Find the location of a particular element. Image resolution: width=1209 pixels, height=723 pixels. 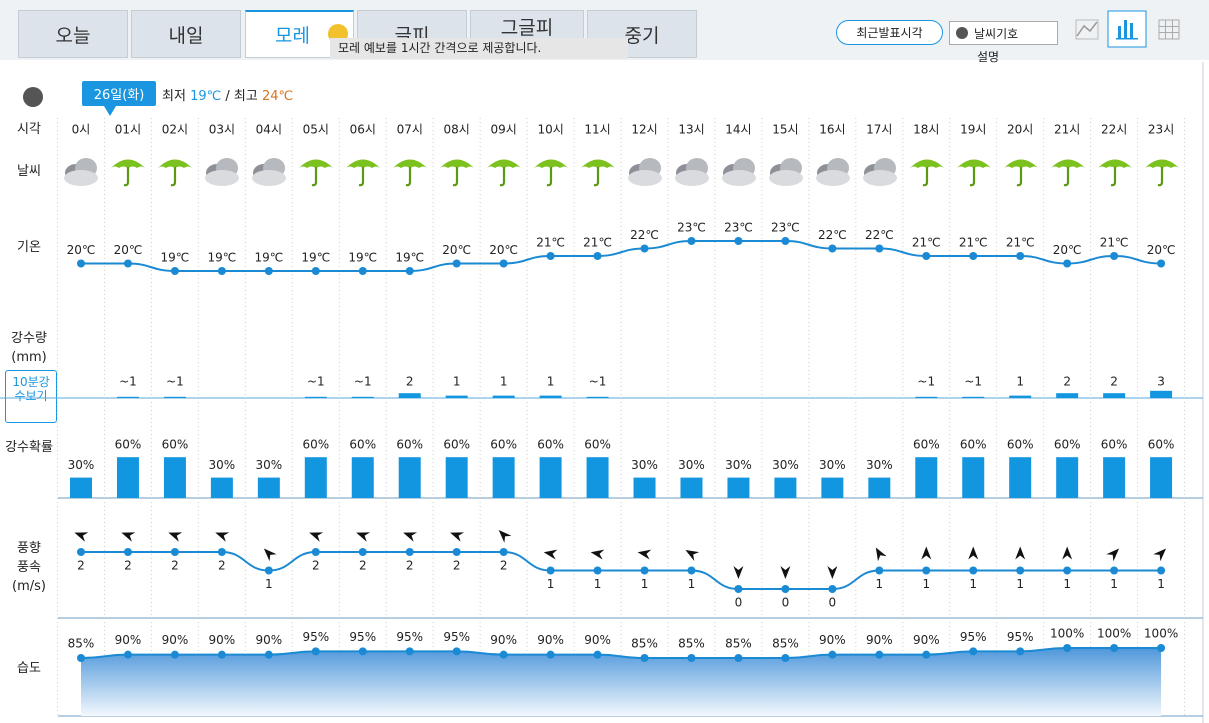

precip-label: 3 is located at coordinates (1161, 382).